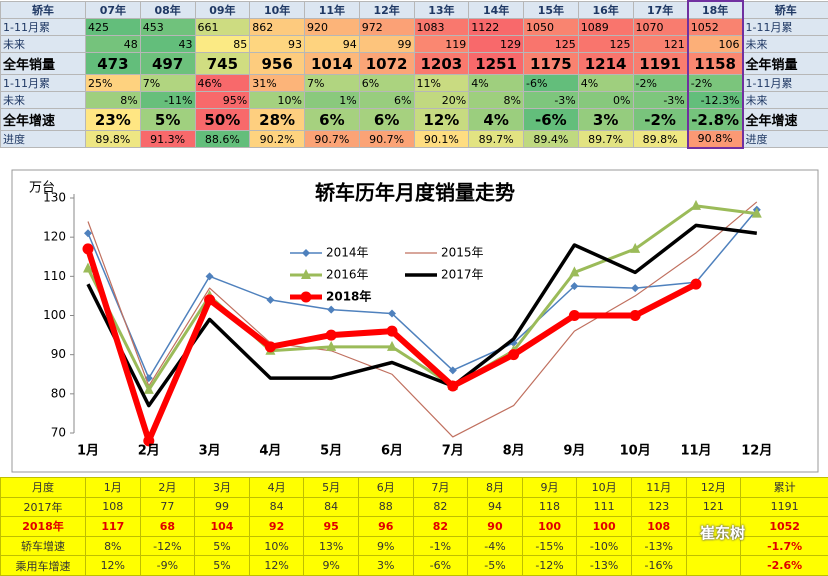 The width and height of the screenshot is (828, 576). I want to click on table-cell: 111, so click(604, 507).